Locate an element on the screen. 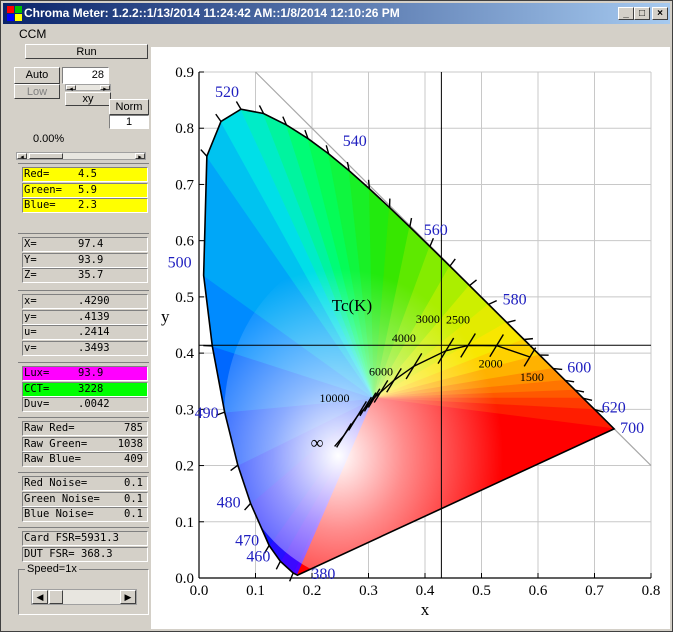 This screenshot has height=632, width=673. readout-label: Blue= is located at coordinates (40, 205).